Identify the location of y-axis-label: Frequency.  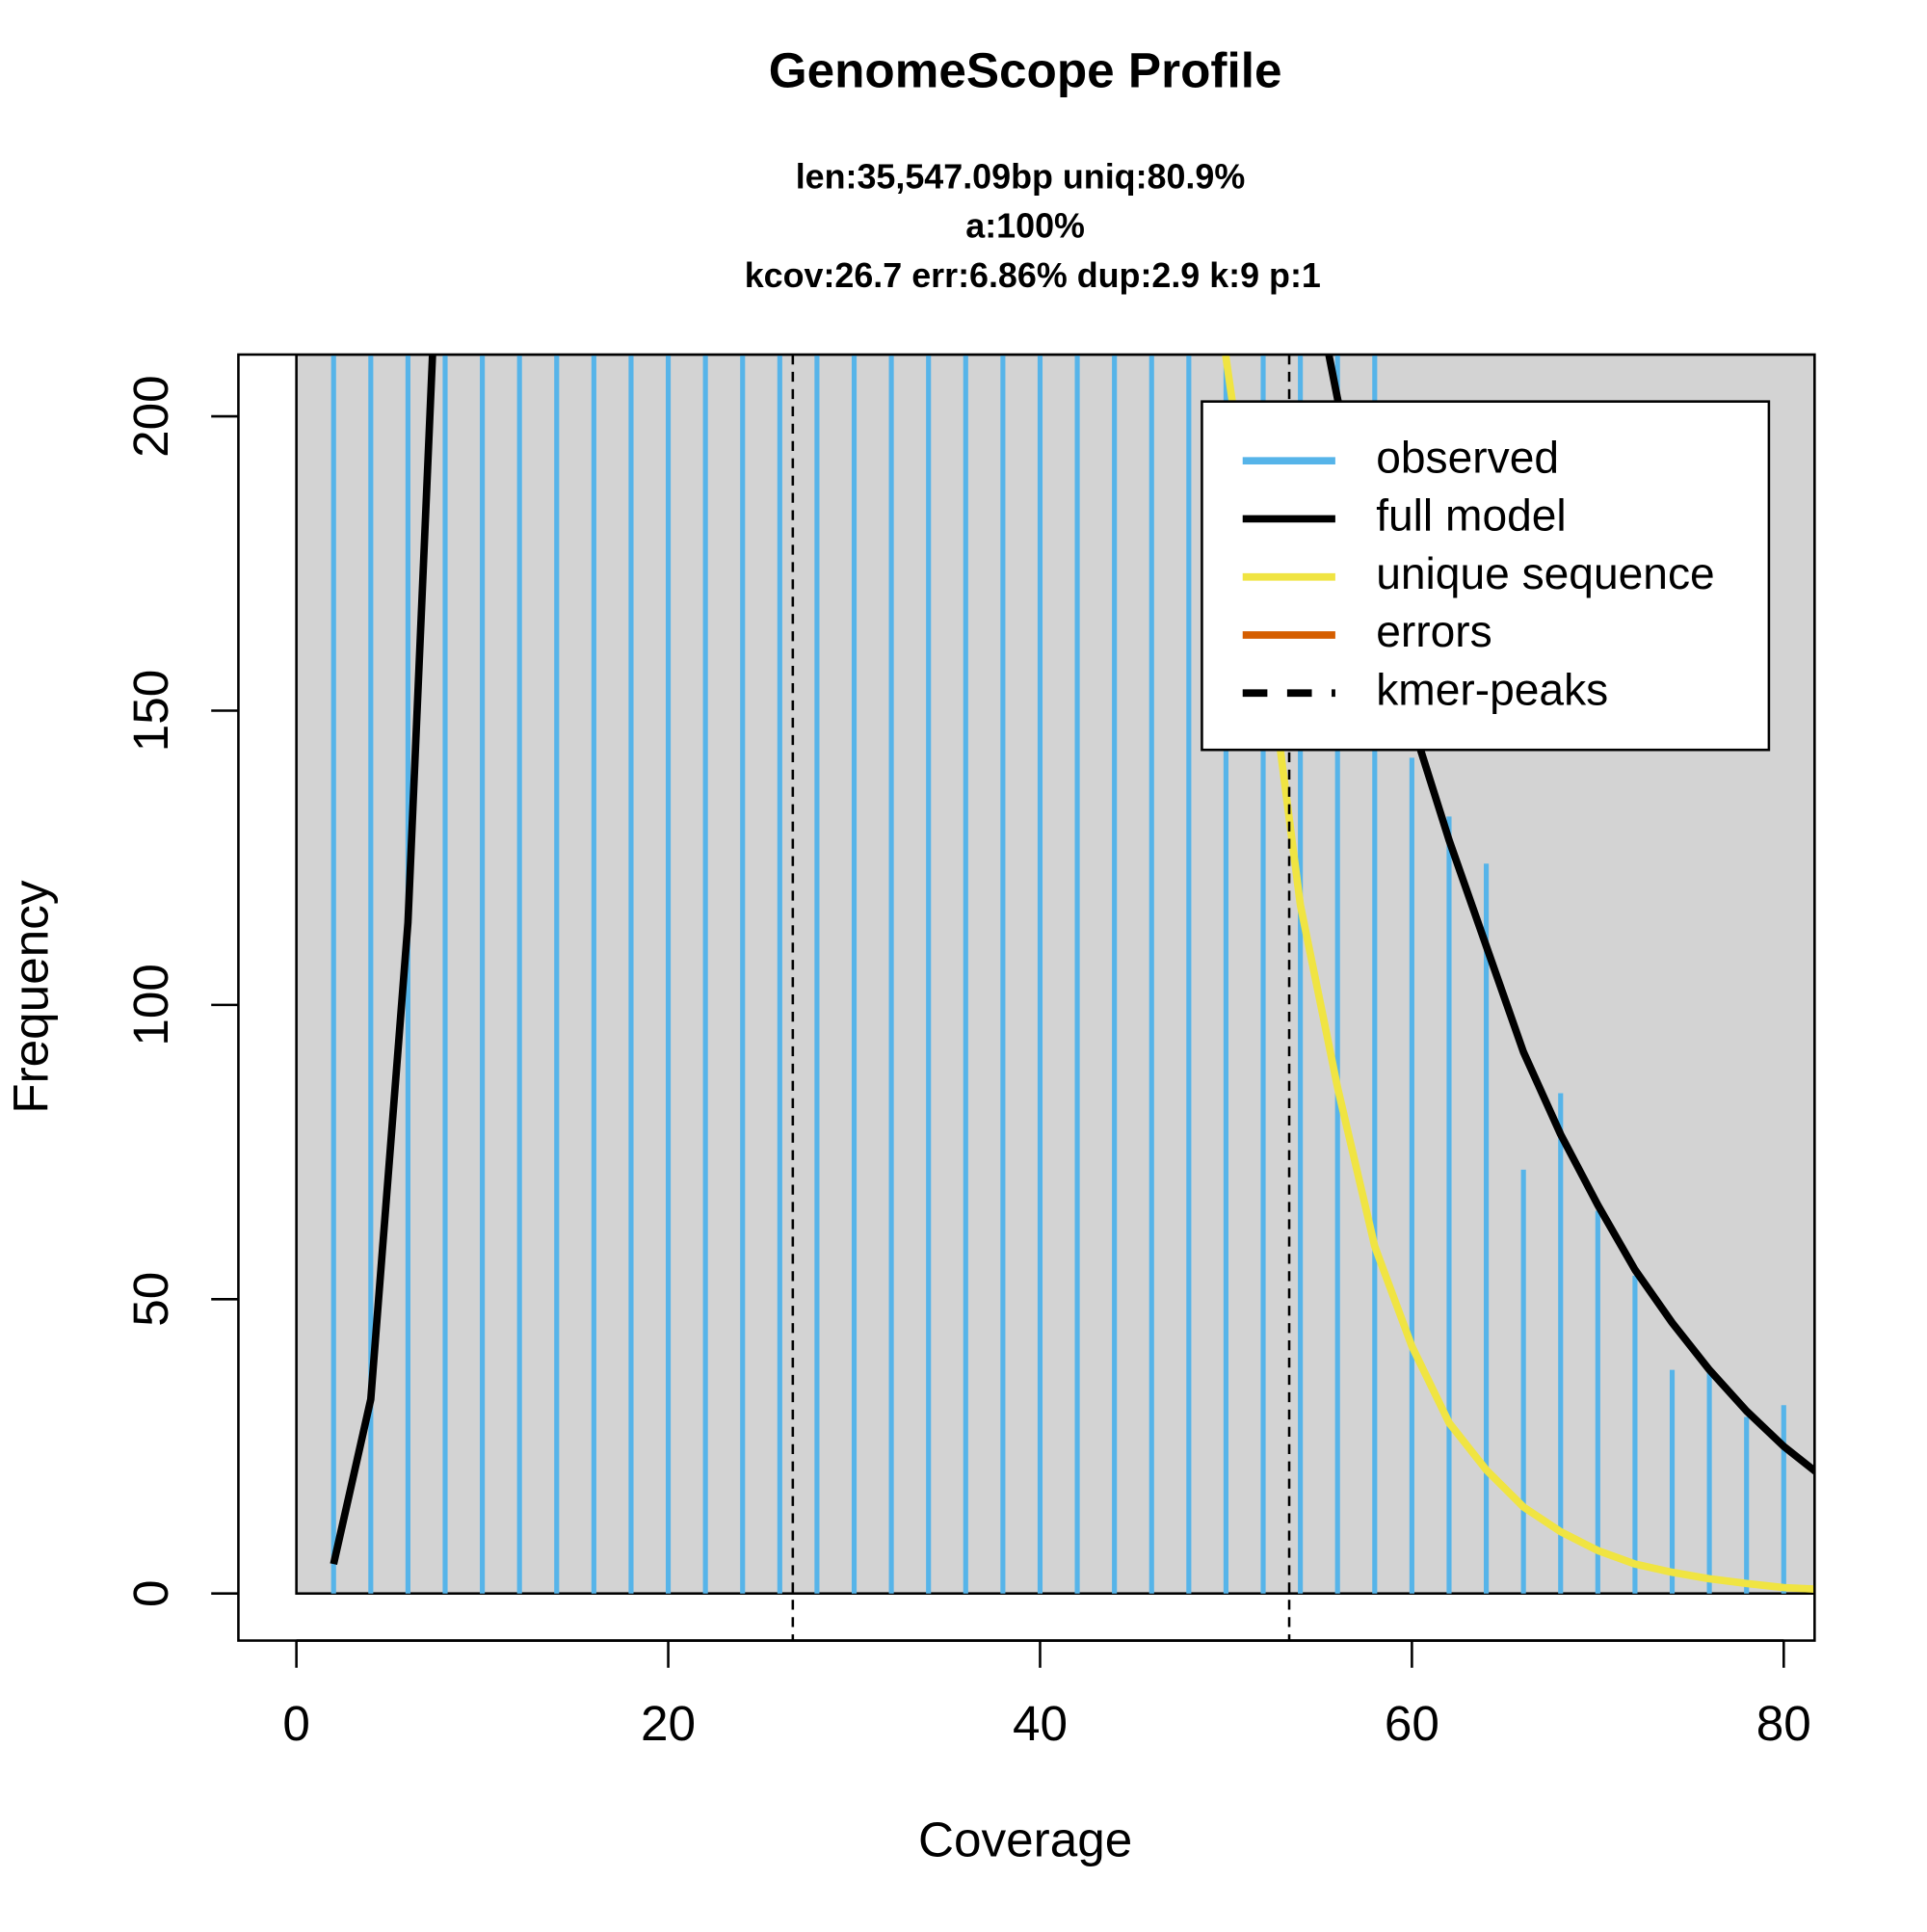
(31, 997).